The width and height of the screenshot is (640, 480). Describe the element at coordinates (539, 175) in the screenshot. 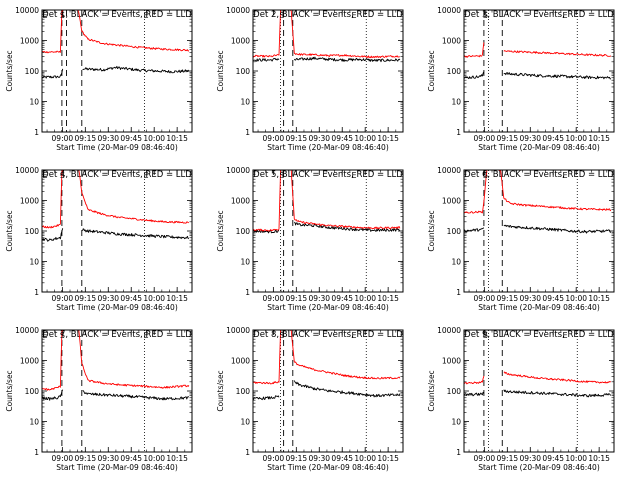

I see `plot-title: Det 6, BLACK = Events, RED = LLD` at that location.